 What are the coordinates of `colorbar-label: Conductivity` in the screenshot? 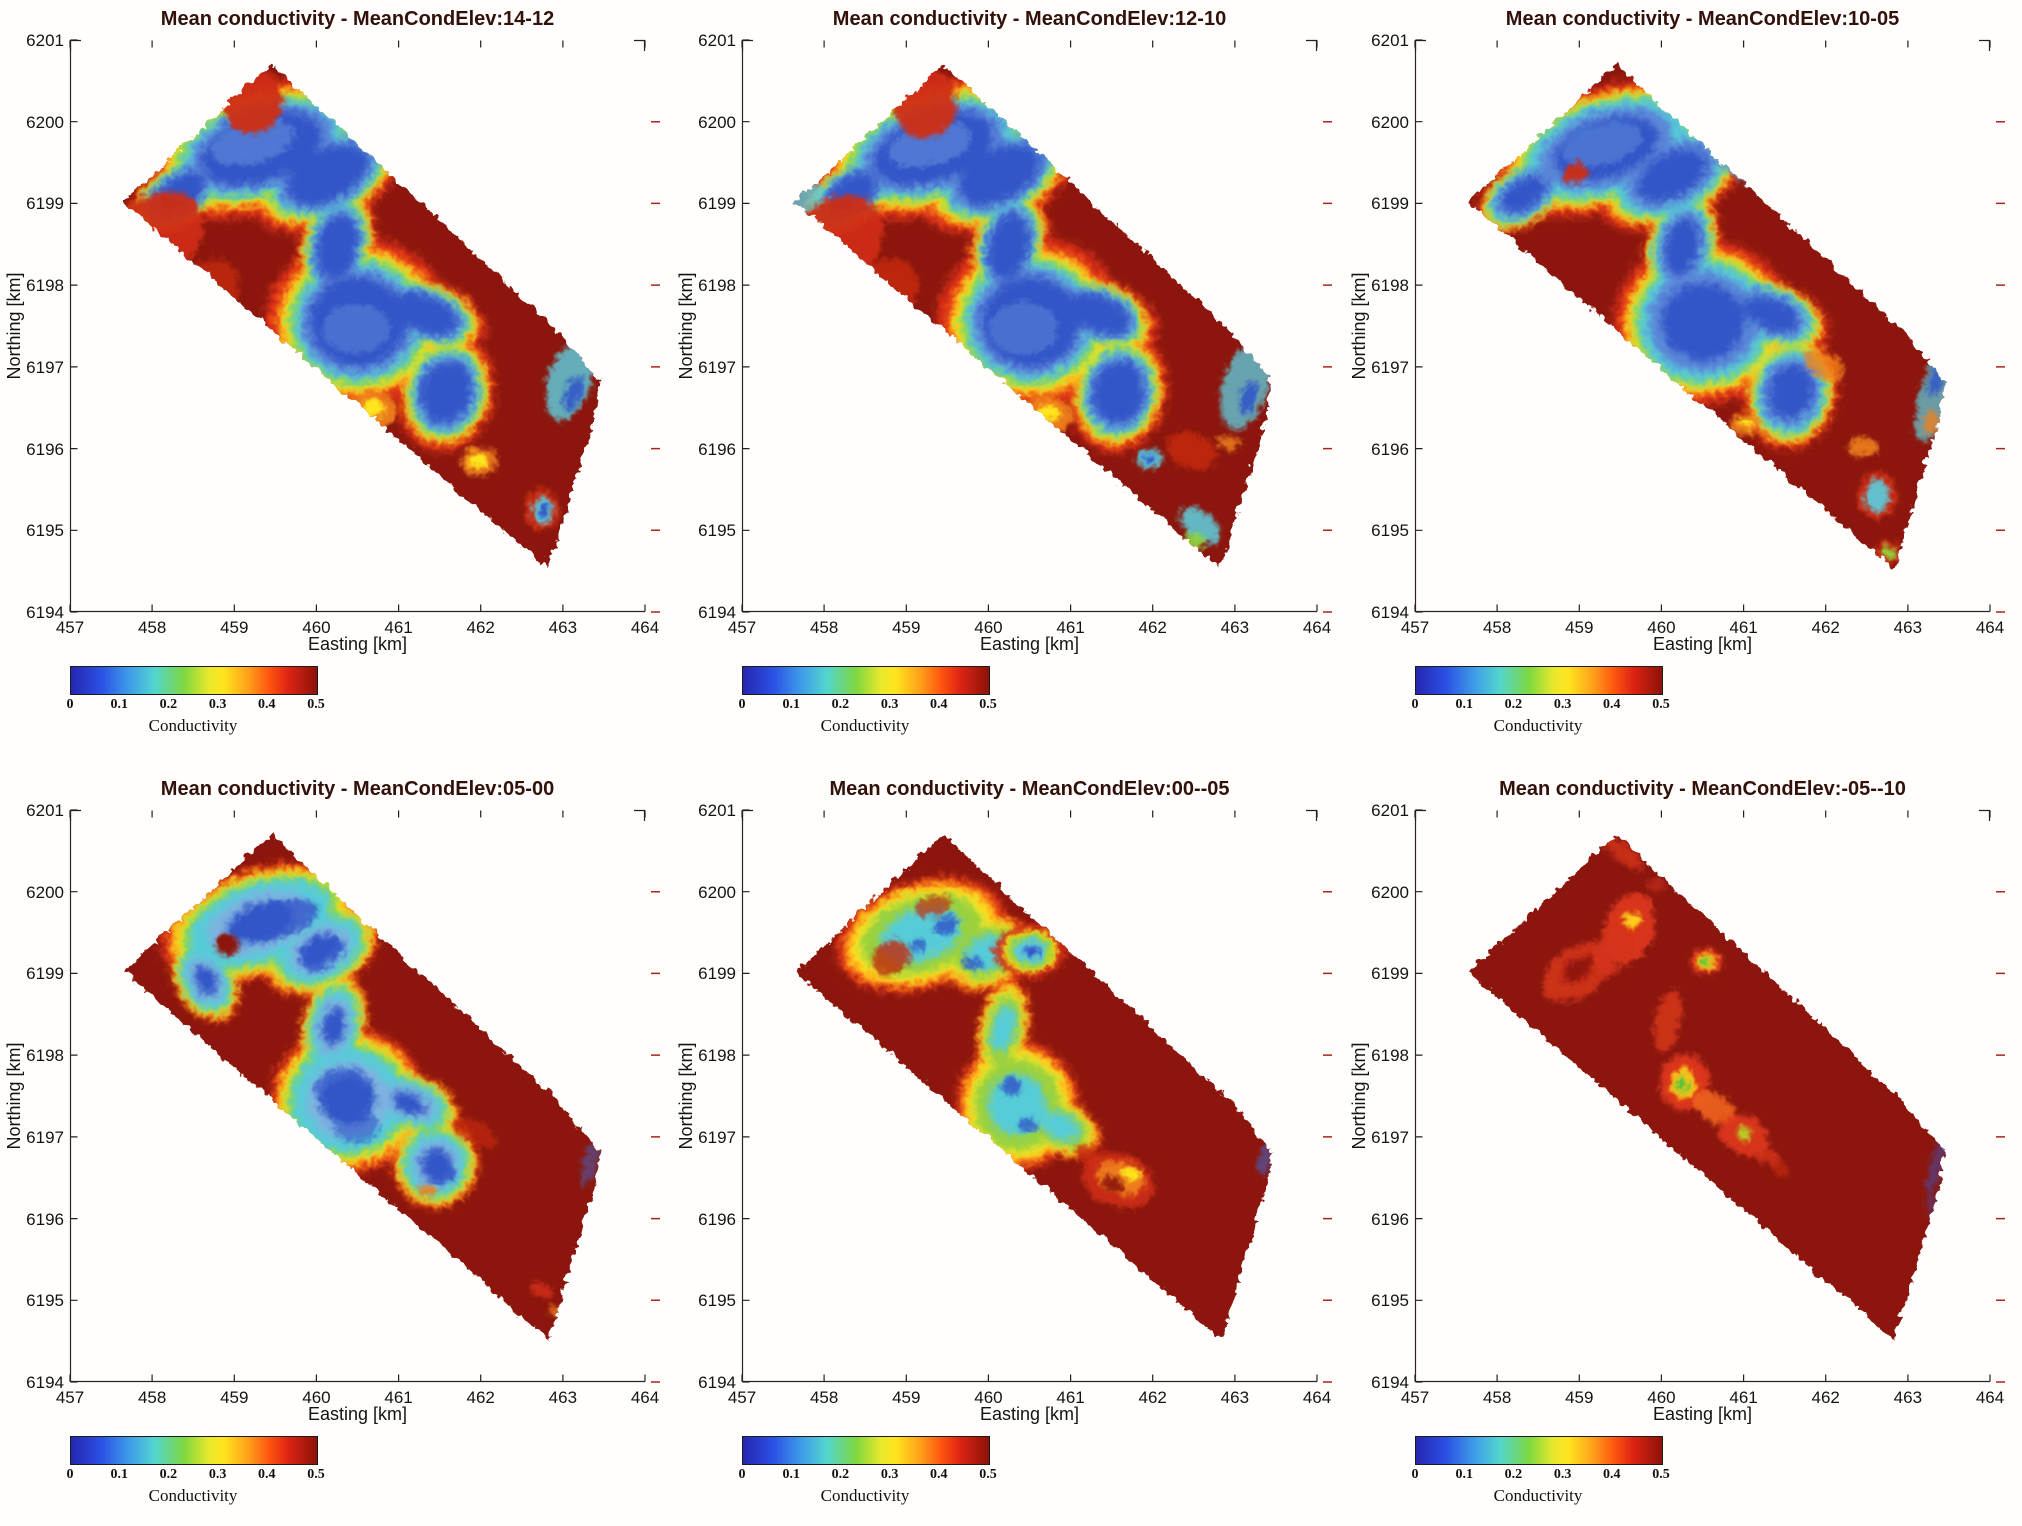 It's located at (193, 725).